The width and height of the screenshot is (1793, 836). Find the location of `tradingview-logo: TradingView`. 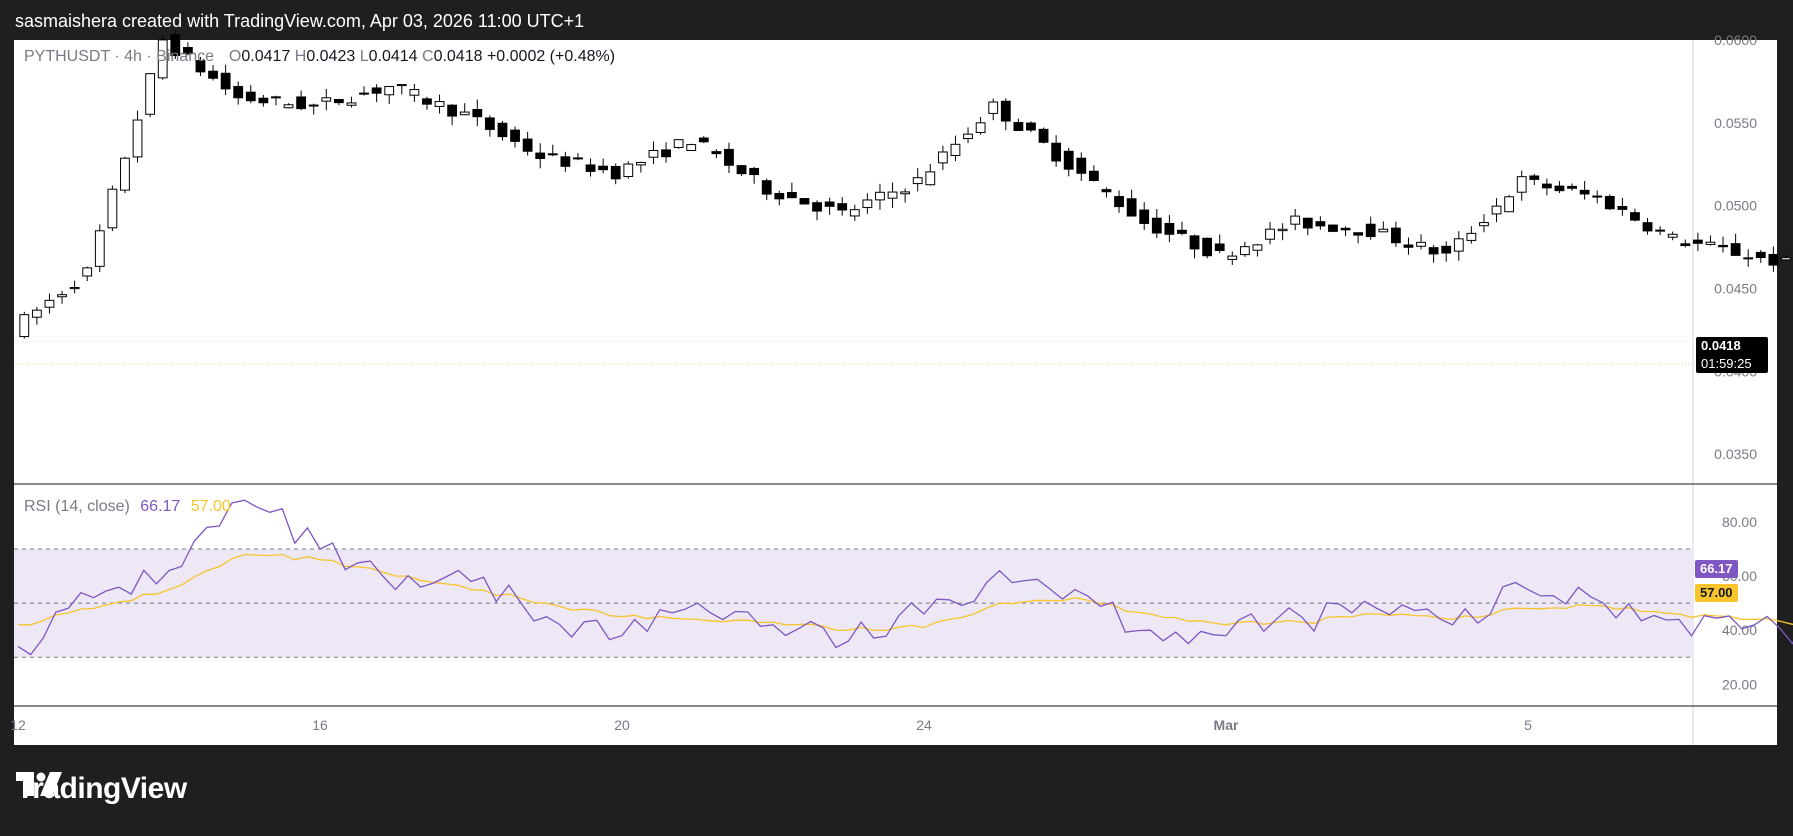

tradingview-logo: TradingView is located at coordinates (101, 789).